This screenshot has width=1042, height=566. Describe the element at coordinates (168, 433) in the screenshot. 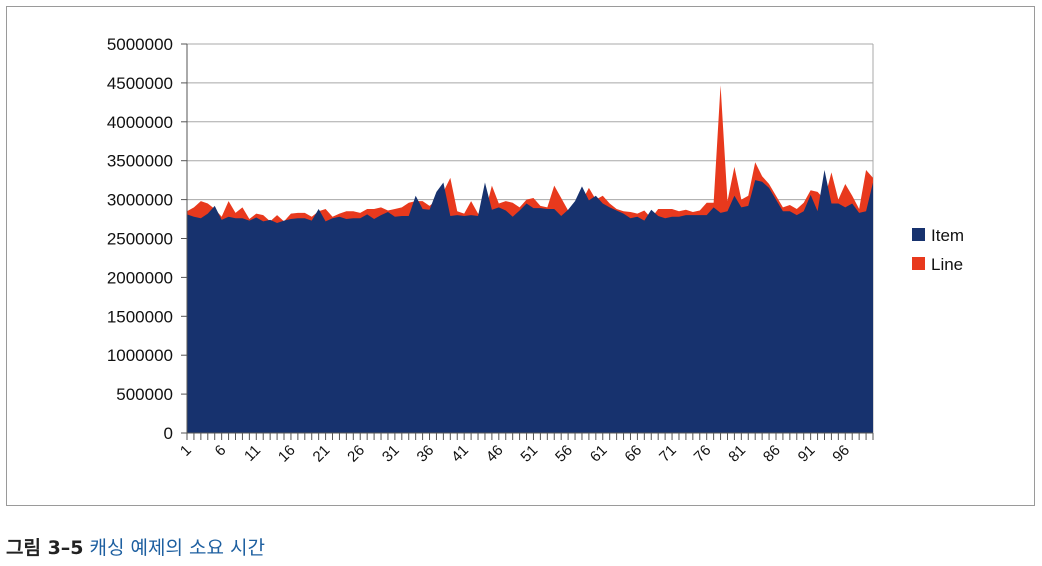

I see `y-tick-label: 0` at that location.